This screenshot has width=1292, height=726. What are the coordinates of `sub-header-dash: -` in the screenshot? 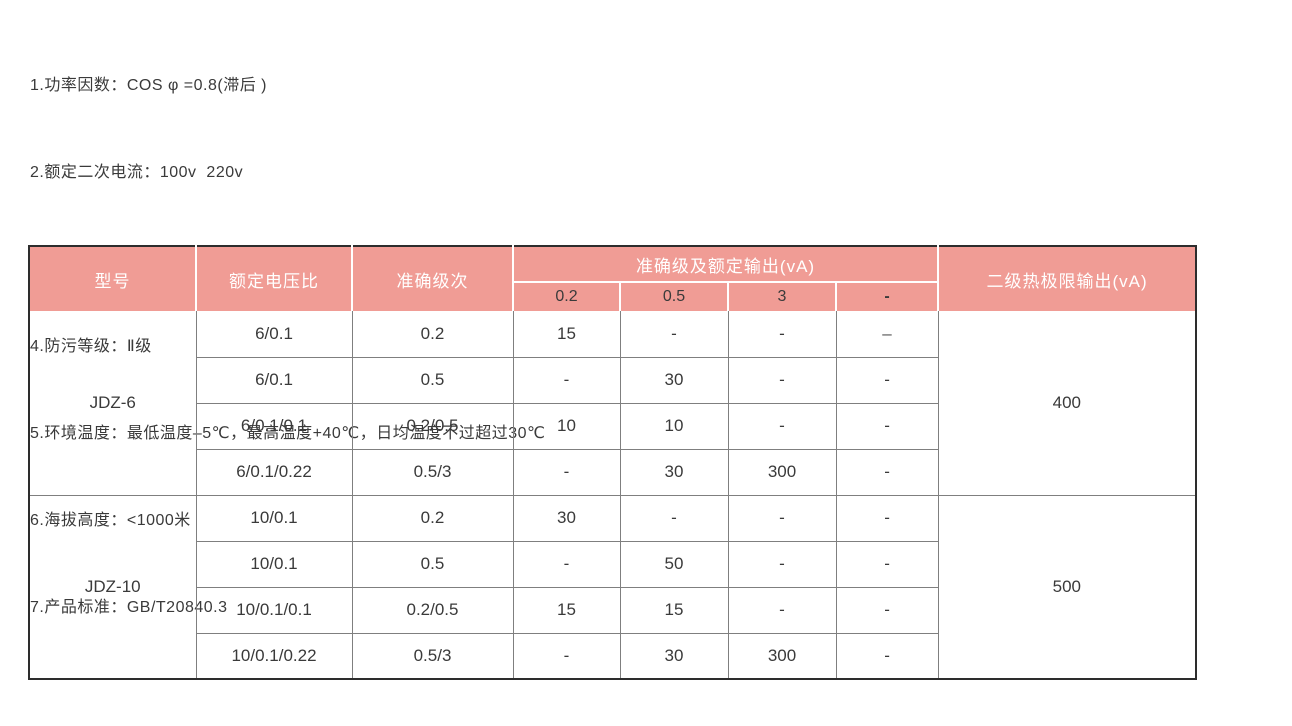 It's located at (887, 296).